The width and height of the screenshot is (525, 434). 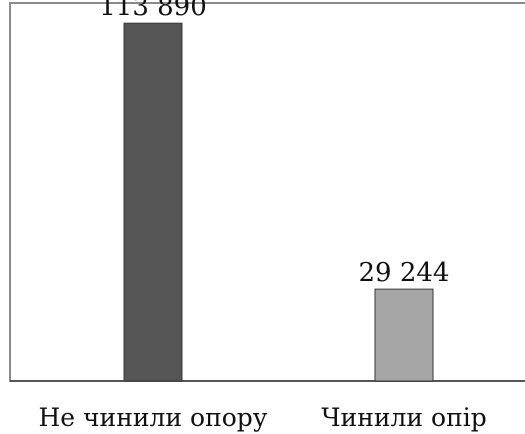 What do you see at coordinates (404, 417) in the screenshot?
I see `category-label-2: Чинили опір` at bounding box center [404, 417].